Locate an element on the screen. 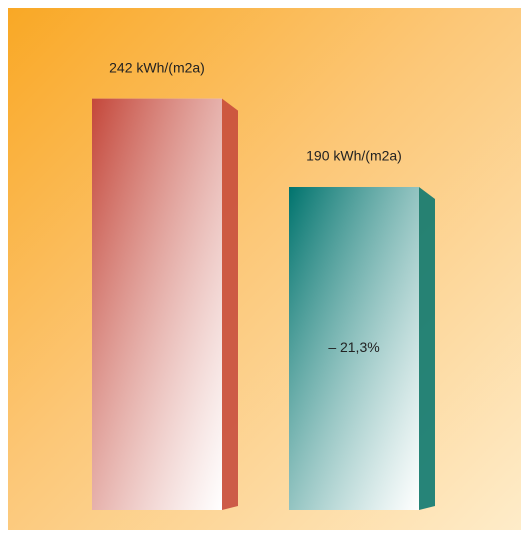 The width and height of the screenshot is (529, 540). value-label: 242 kWh/(m2a) is located at coordinates (157, 67).